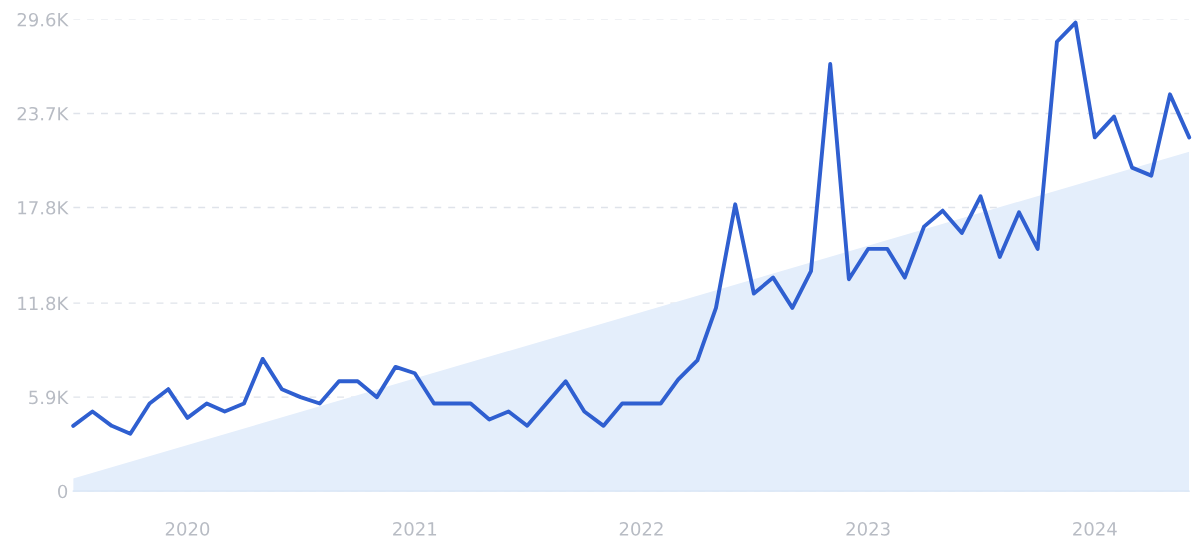  What do you see at coordinates (868, 529) in the screenshot?
I see `x-tick-label: 2023` at bounding box center [868, 529].